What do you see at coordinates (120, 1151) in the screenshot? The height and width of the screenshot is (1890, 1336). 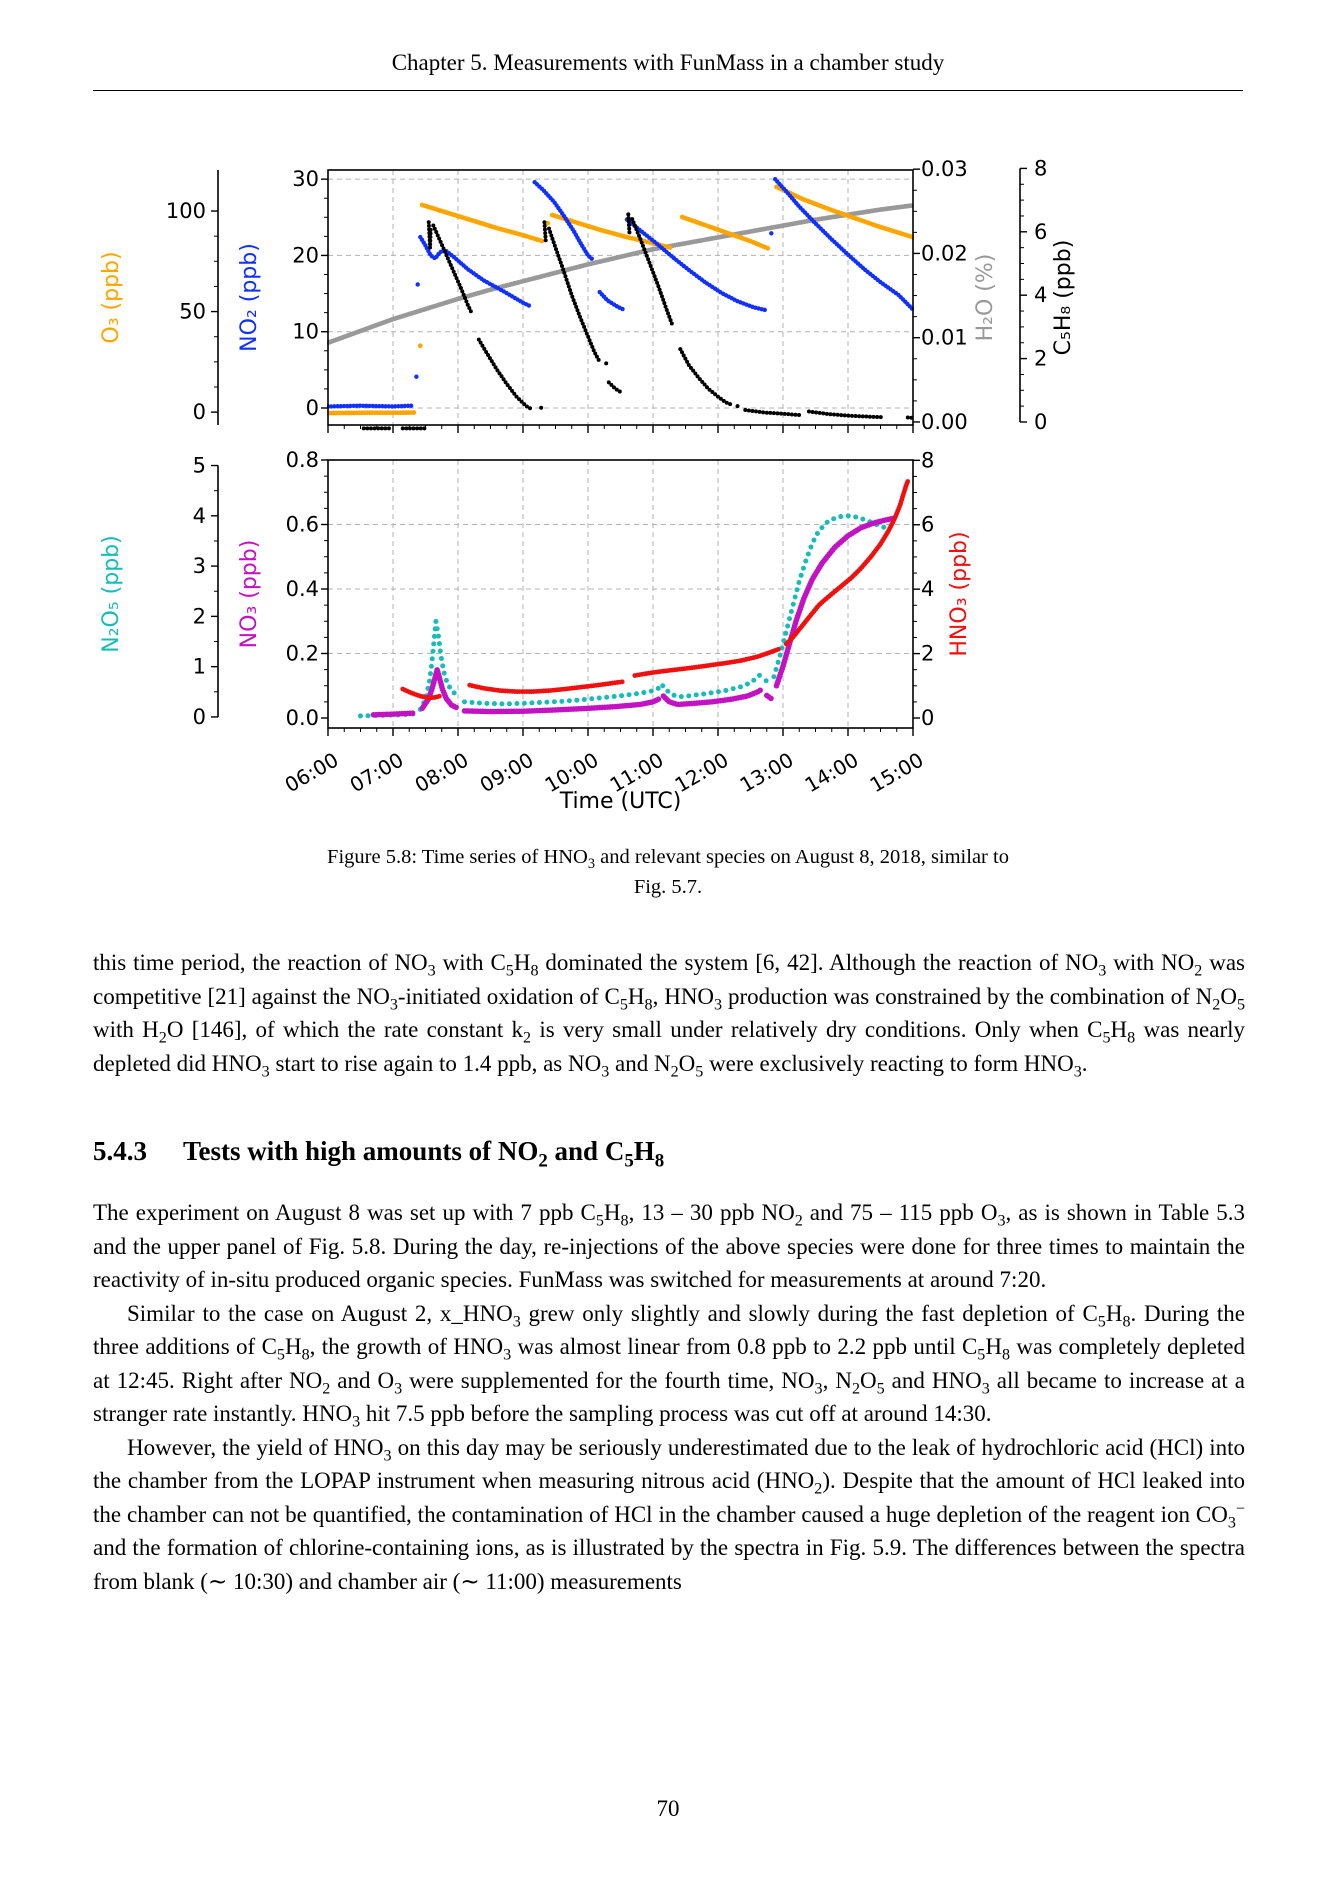 I see `section-number: 5.4.3` at bounding box center [120, 1151].